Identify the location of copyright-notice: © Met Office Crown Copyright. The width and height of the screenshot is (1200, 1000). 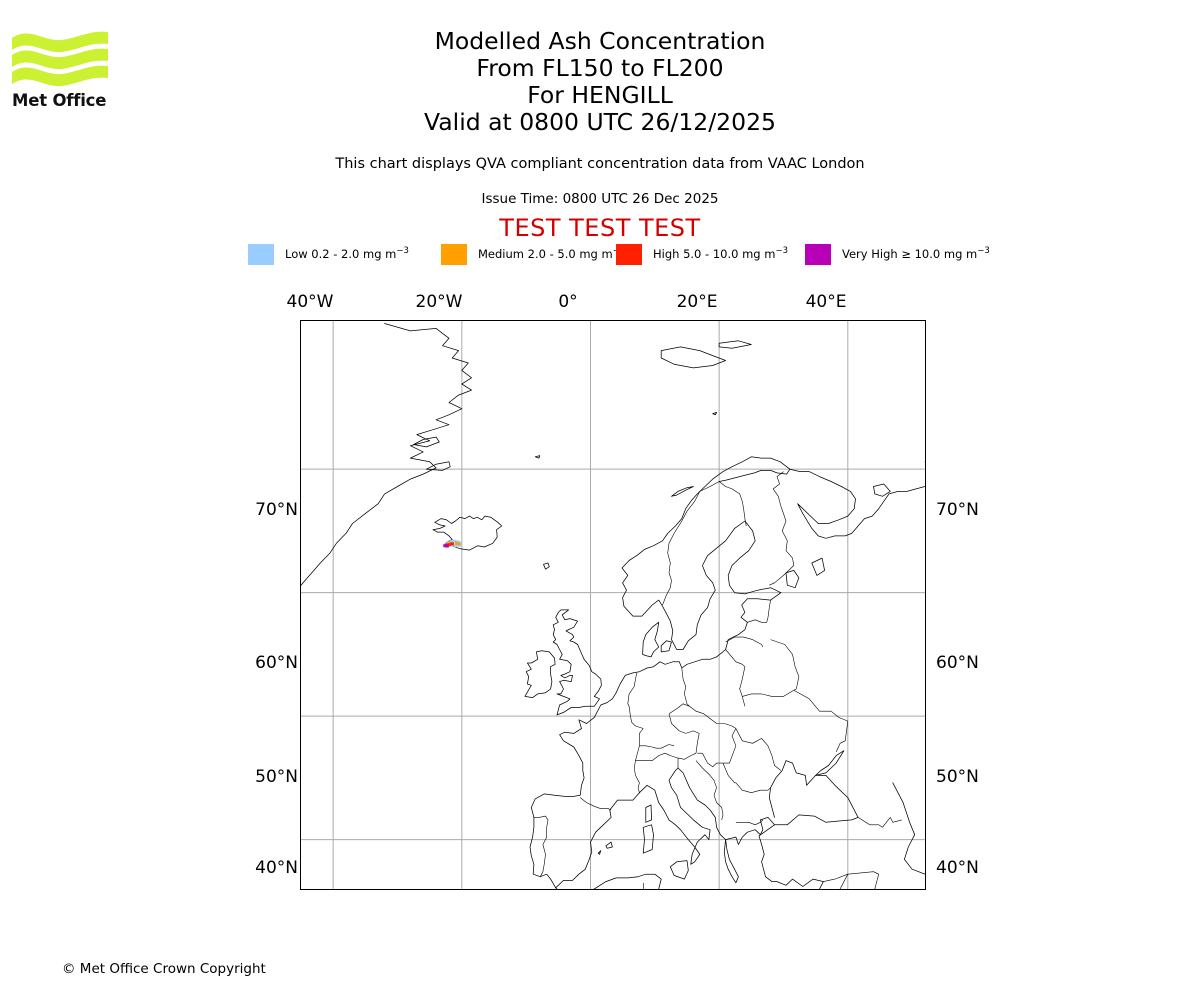
(164, 969).